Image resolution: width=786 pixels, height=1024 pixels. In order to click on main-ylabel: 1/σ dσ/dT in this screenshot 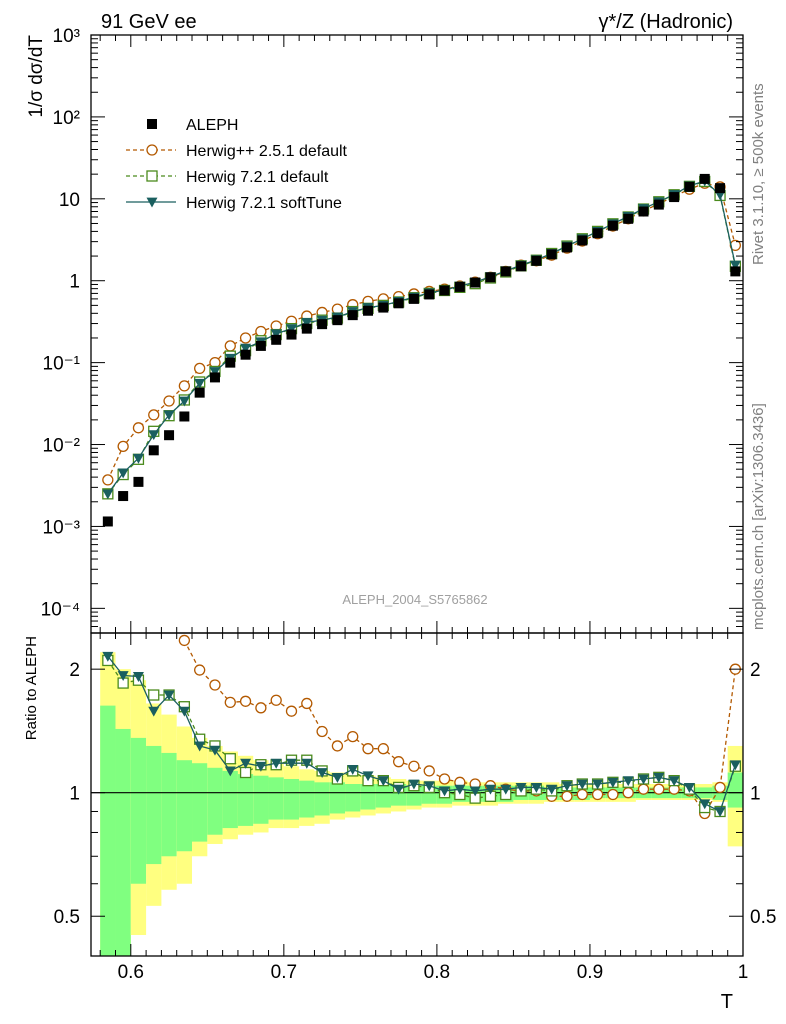, I will do `click(36, 76)`.